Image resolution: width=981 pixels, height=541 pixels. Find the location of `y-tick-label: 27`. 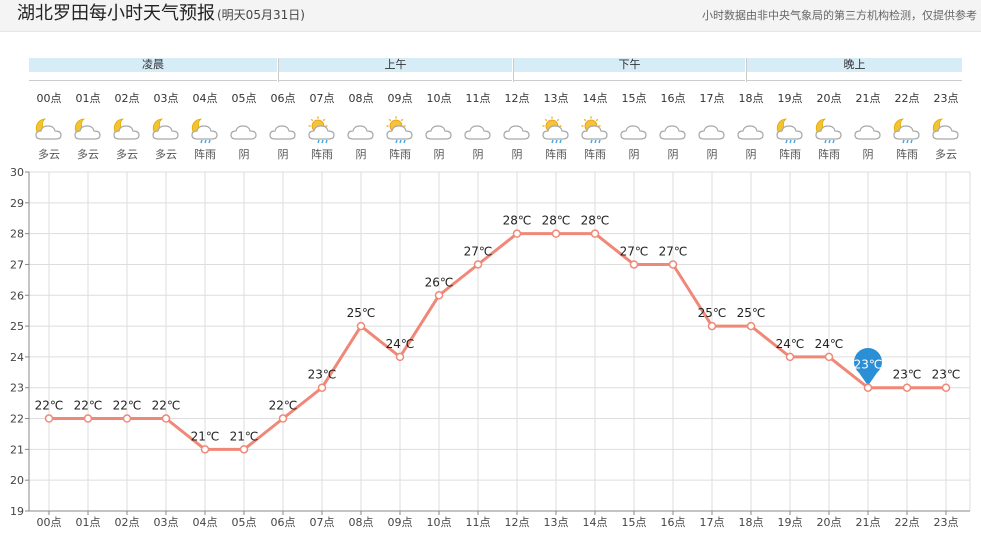

y-tick-label: 27 is located at coordinates (17, 264).